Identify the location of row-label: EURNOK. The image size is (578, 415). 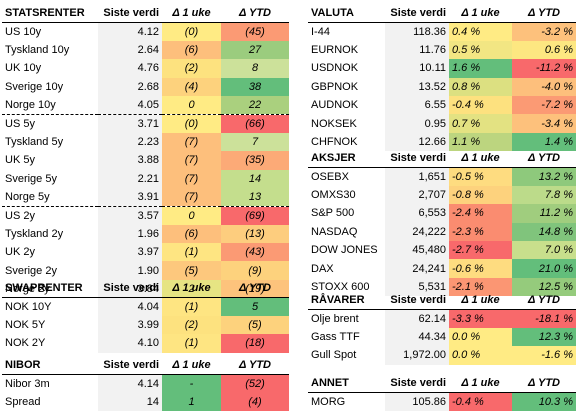
(335, 49).